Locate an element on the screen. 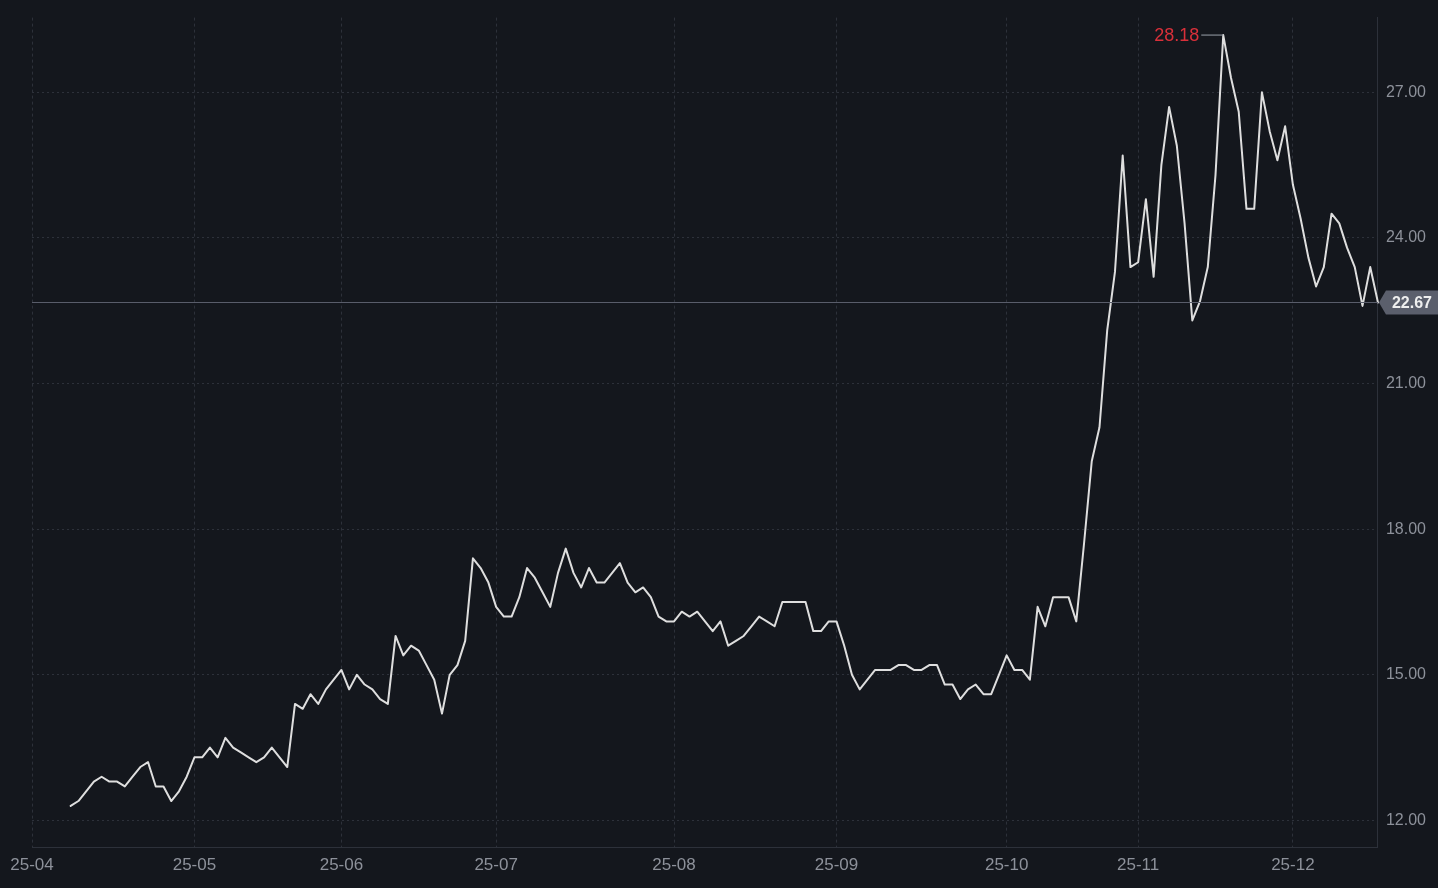  x-tick-label: 25-09 is located at coordinates (836, 865).